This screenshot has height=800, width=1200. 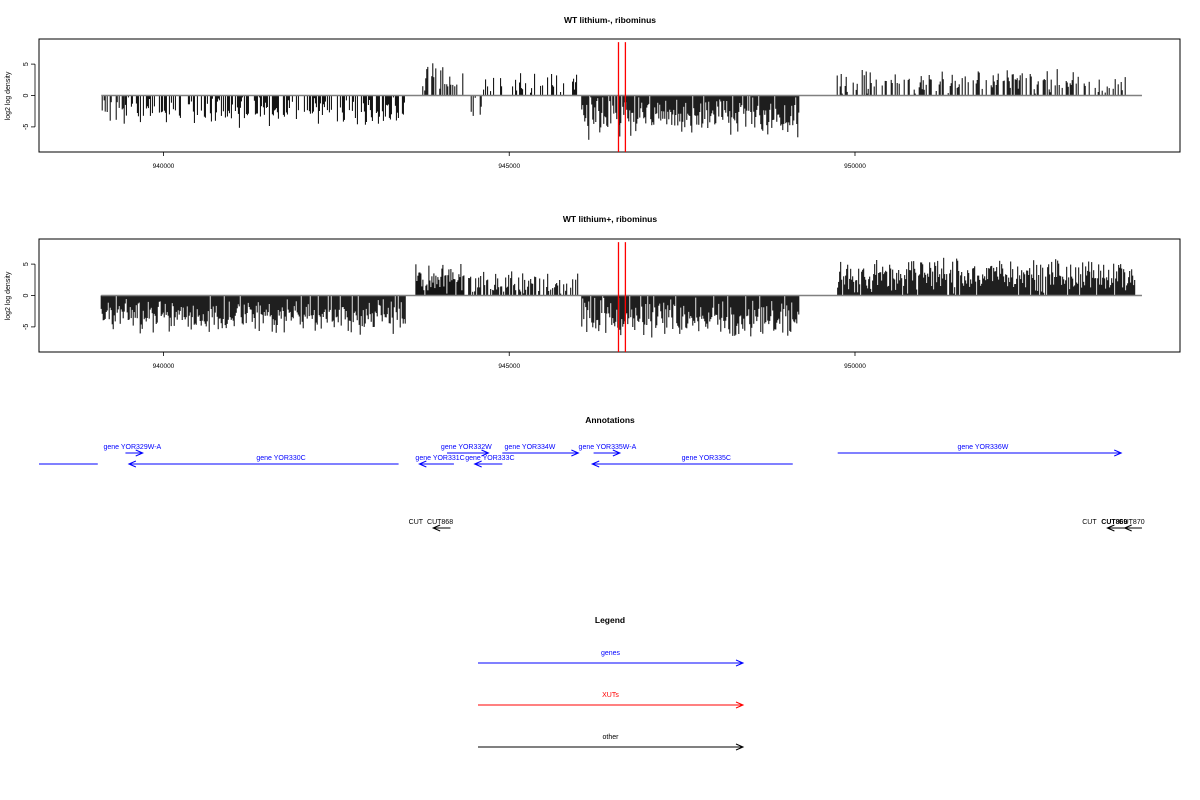 I want to click on legend-item: XUTs, so click(x=611, y=700).